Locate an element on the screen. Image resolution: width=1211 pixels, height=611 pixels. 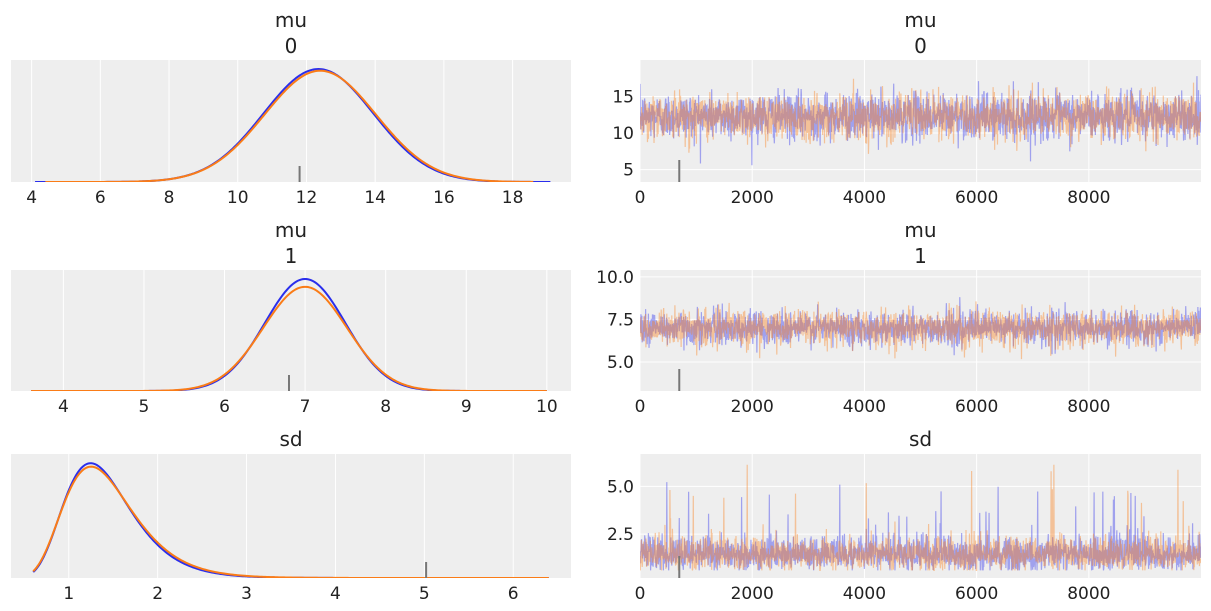
x-tick-label: 3 is located at coordinates (246, 594).